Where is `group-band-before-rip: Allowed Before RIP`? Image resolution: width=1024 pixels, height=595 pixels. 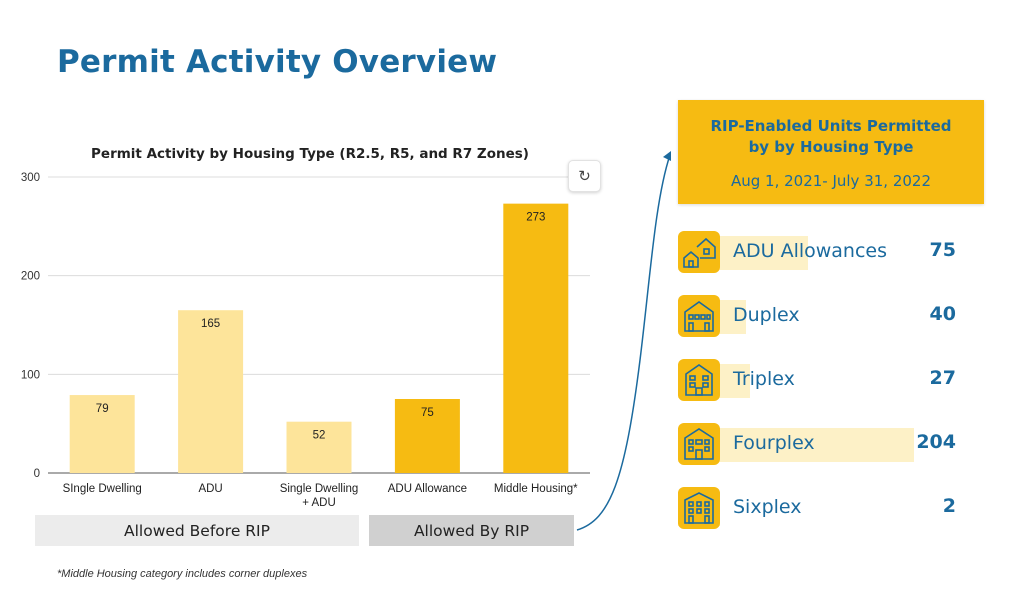 group-band-before-rip: Allowed Before RIP is located at coordinates (197, 530).